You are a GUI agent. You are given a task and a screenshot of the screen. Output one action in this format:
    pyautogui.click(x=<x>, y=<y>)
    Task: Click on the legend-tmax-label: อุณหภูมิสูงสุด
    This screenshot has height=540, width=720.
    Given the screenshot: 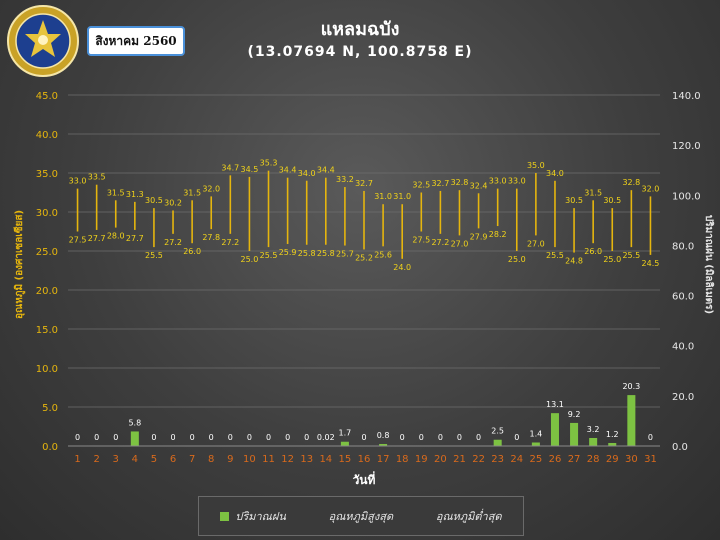 What is the action you would take?
    pyautogui.click(x=361, y=516)
    